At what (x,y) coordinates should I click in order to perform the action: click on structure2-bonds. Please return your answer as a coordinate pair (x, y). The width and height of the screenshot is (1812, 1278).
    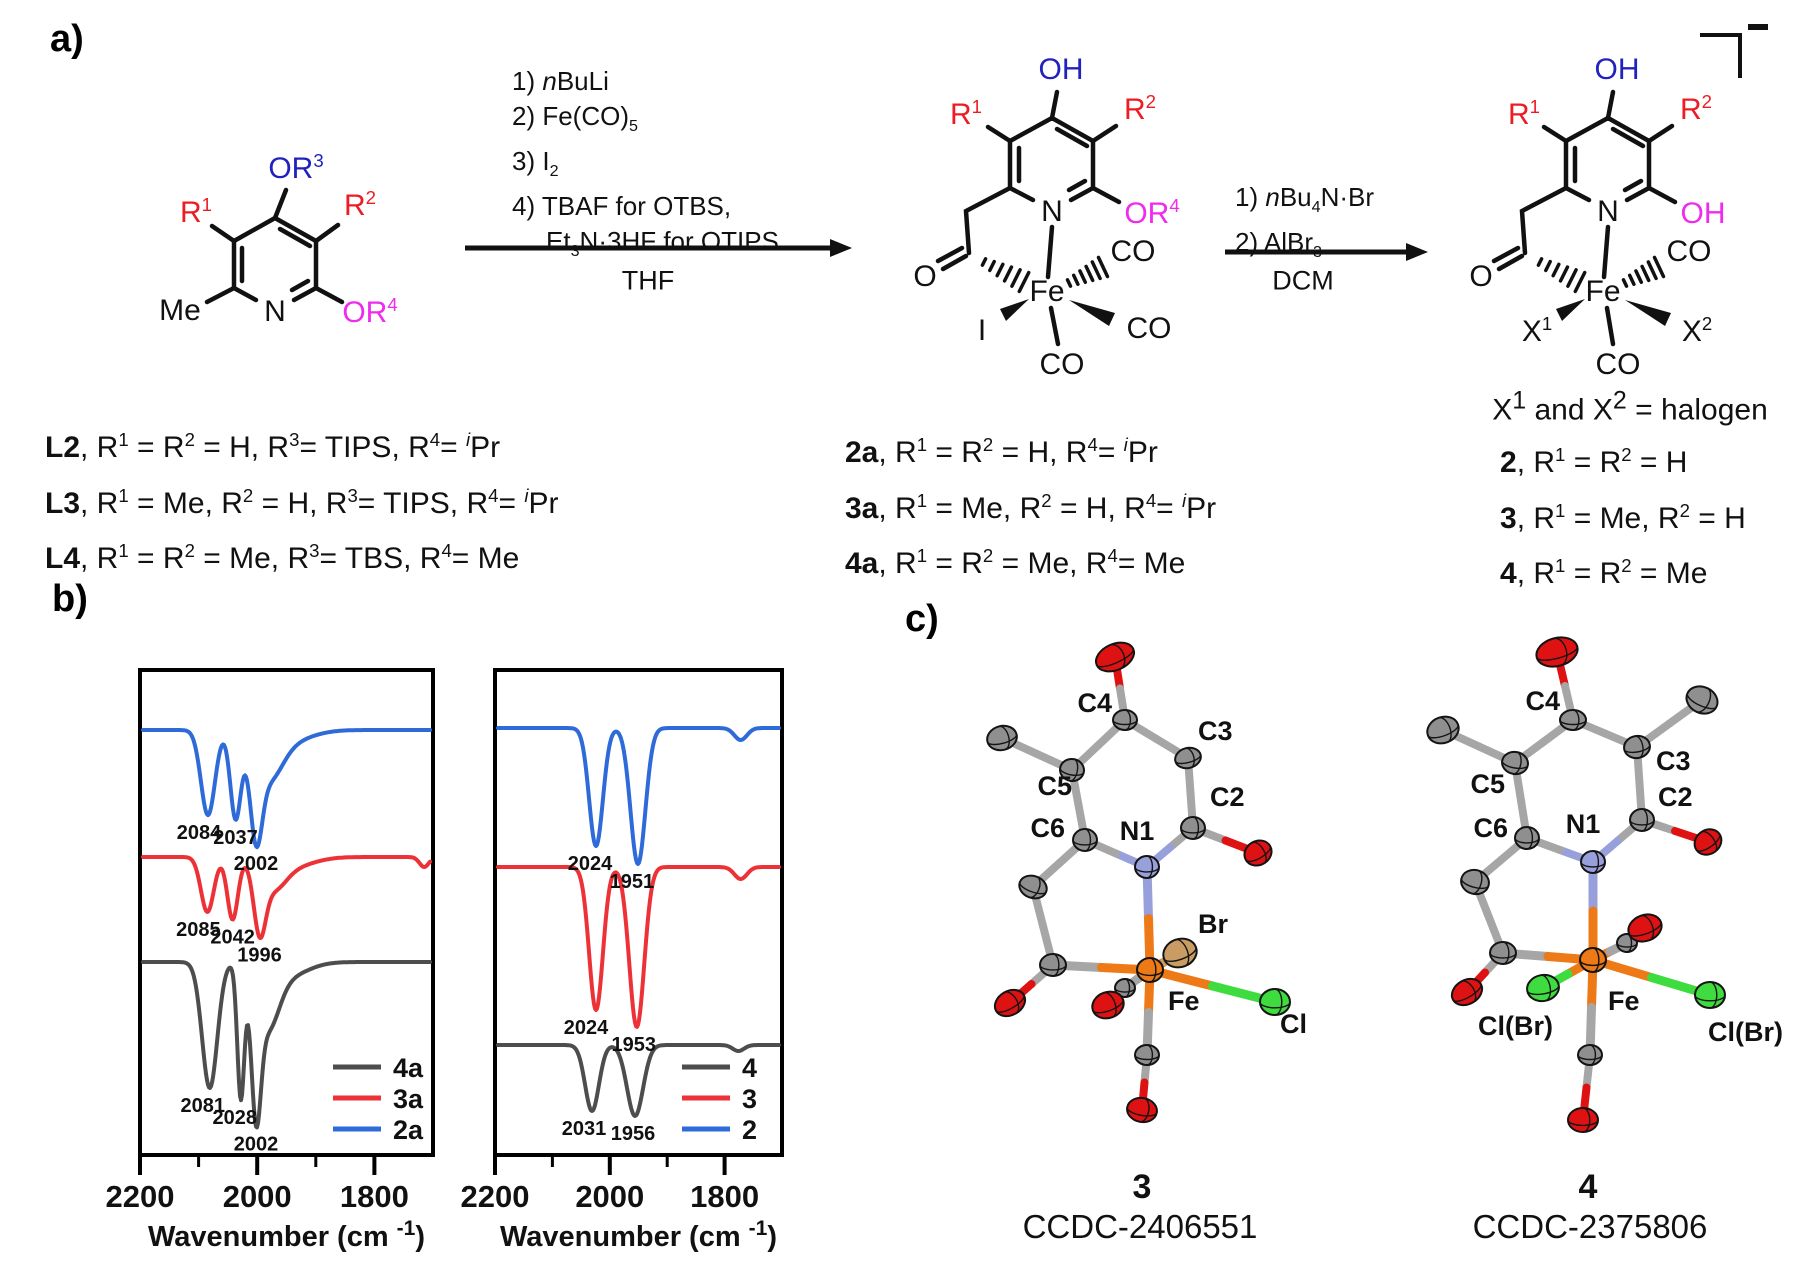
    Looking at the image, I should click on (1028, 218).